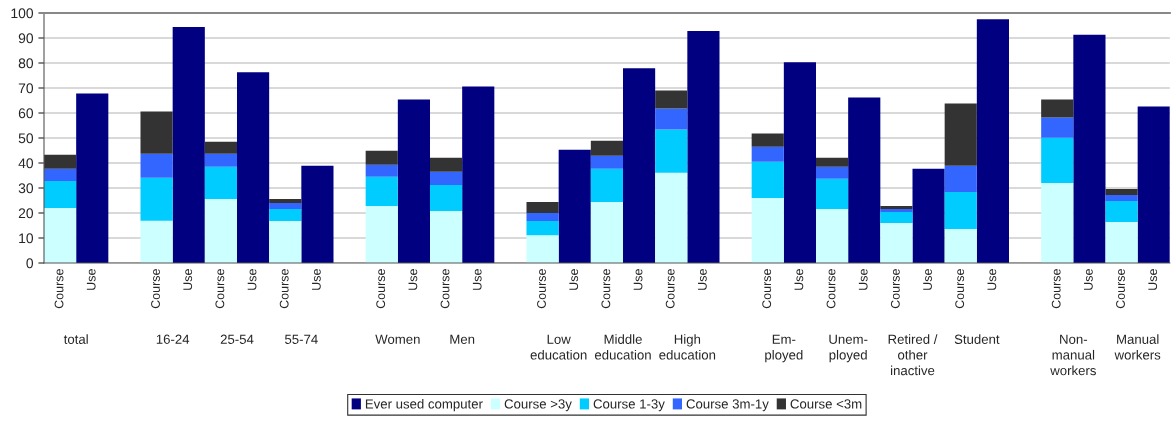 The height and width of the screenshot is (423, 1171). Describe the element at coordinates (1137, 347) in the screenshot. I see `text: Manual workers` at that location.